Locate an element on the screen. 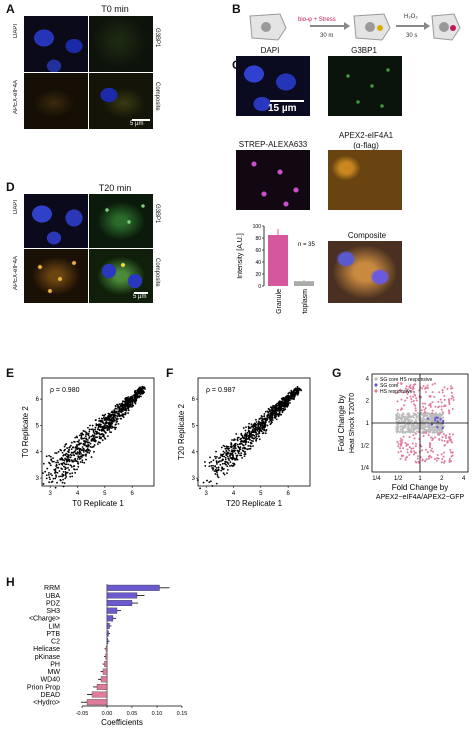 The height and width of the screenshot is (732, 474). panel-c-g3bp1-image is located at coordinates (365, 86).